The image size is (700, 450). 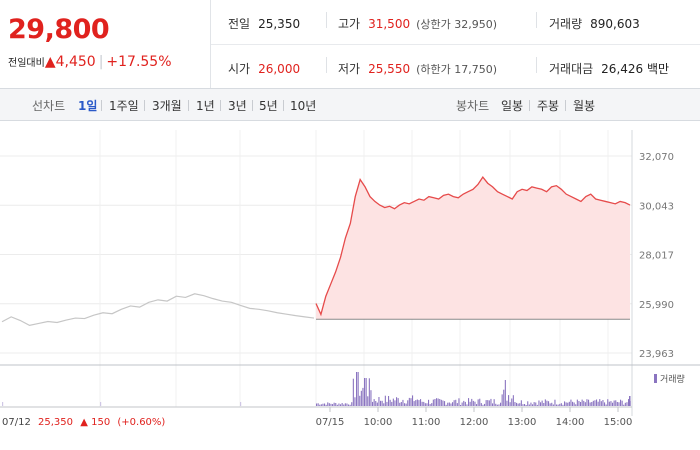 I want to click on volume-bars, so click(x=316, y=389).